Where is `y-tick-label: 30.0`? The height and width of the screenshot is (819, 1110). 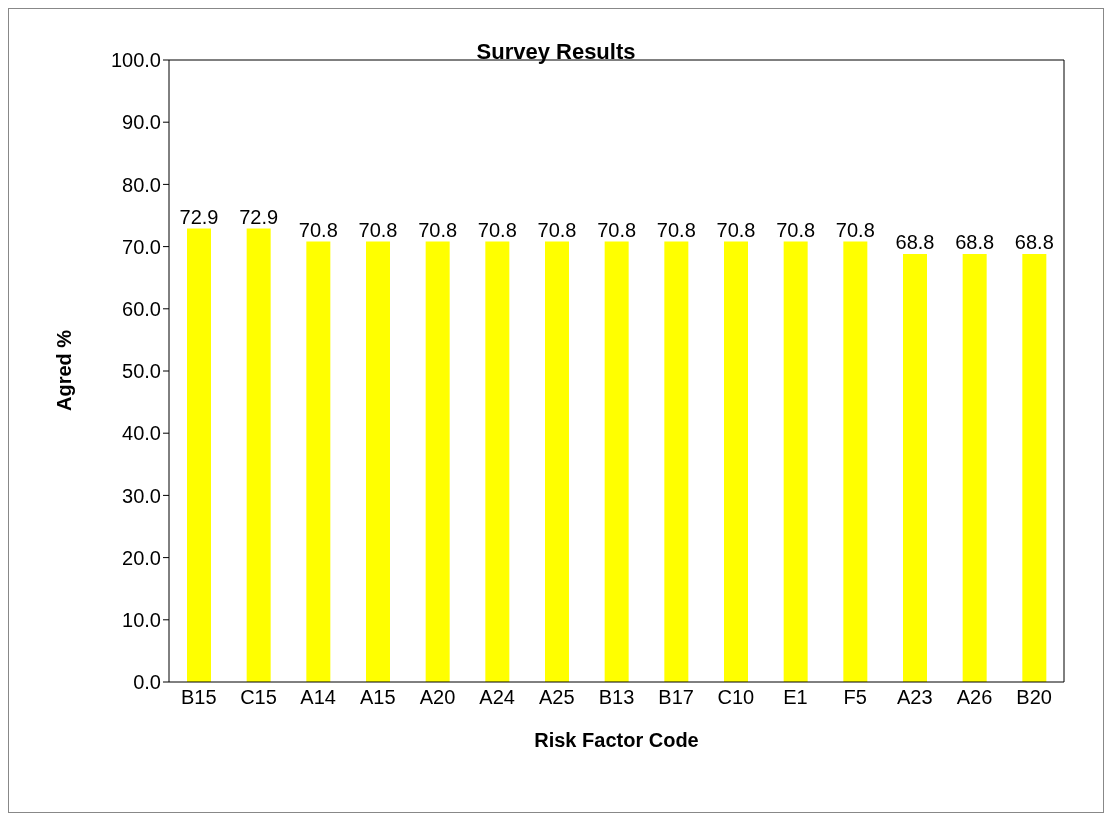 y-tick-label: 30.0 is located at coordinates (141, 495).